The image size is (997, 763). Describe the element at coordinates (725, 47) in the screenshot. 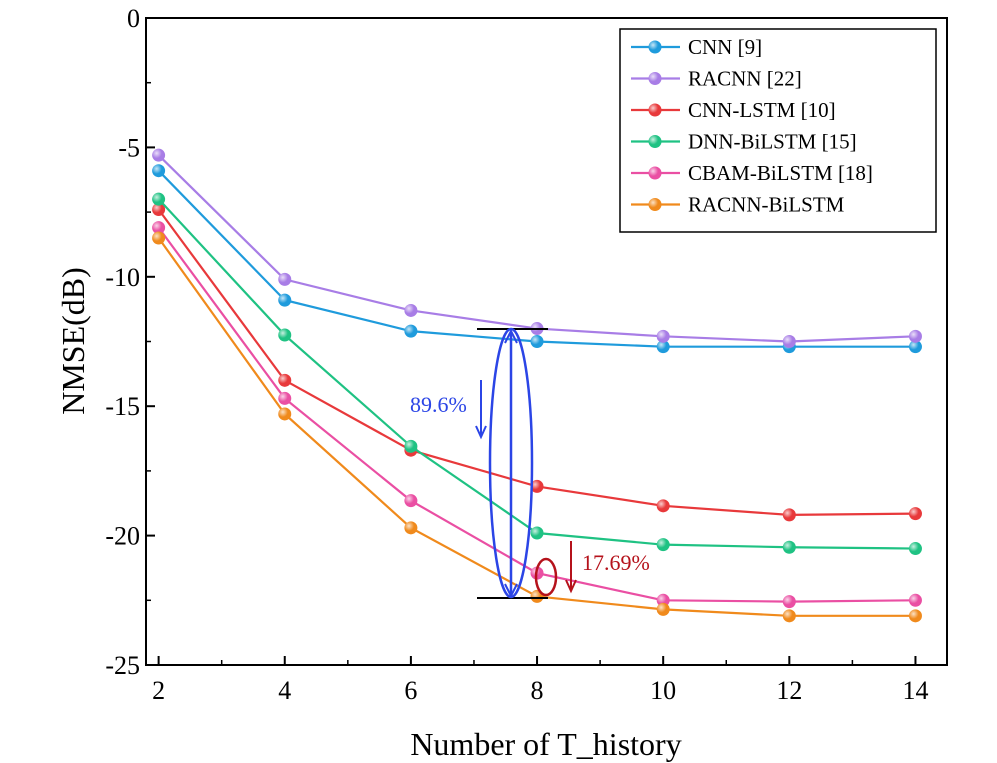

I see `legend-label: CNN [9]` at that location.